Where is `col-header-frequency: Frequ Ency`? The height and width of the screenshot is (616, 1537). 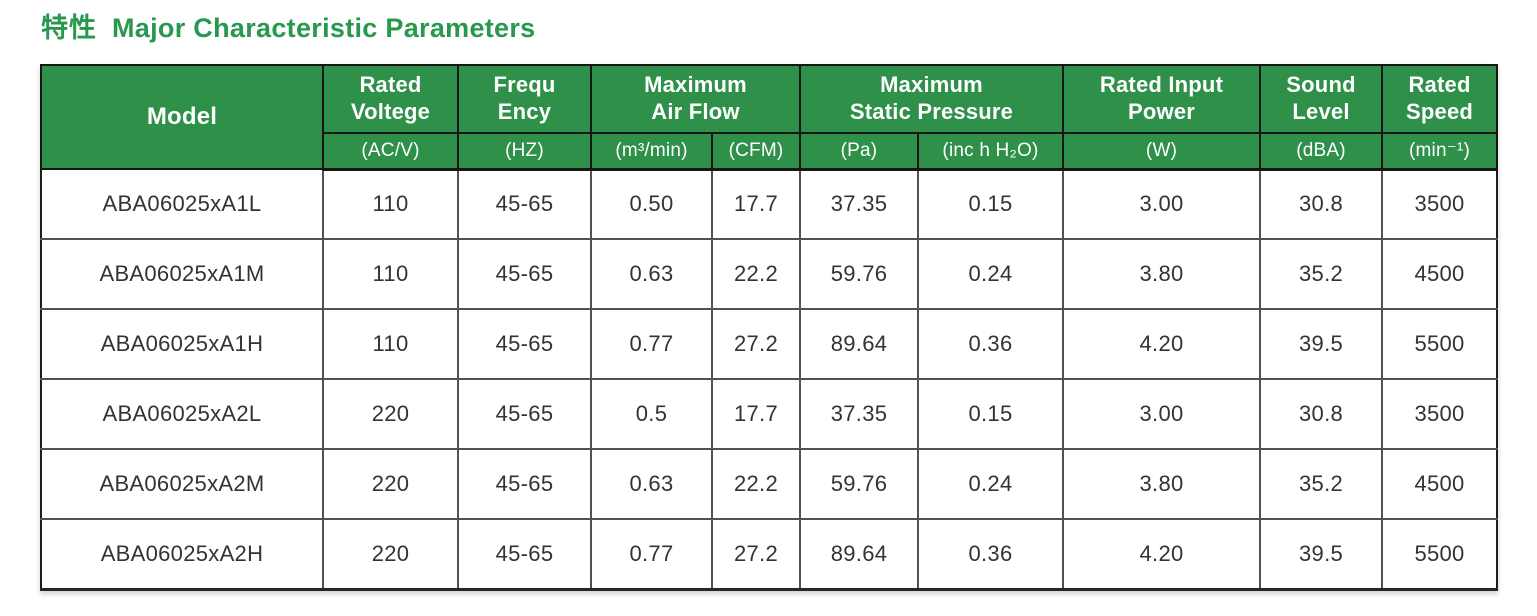
col-header-frequency: Frequ Ency is located at coordinates (524, 99).